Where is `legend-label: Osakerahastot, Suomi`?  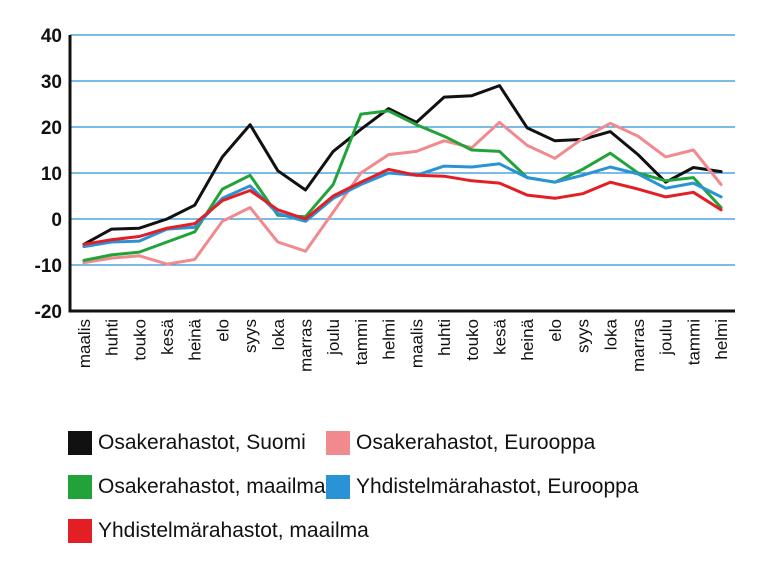 legend-label: Osakerahastot, Suomi is located at coordinates (202, 442).